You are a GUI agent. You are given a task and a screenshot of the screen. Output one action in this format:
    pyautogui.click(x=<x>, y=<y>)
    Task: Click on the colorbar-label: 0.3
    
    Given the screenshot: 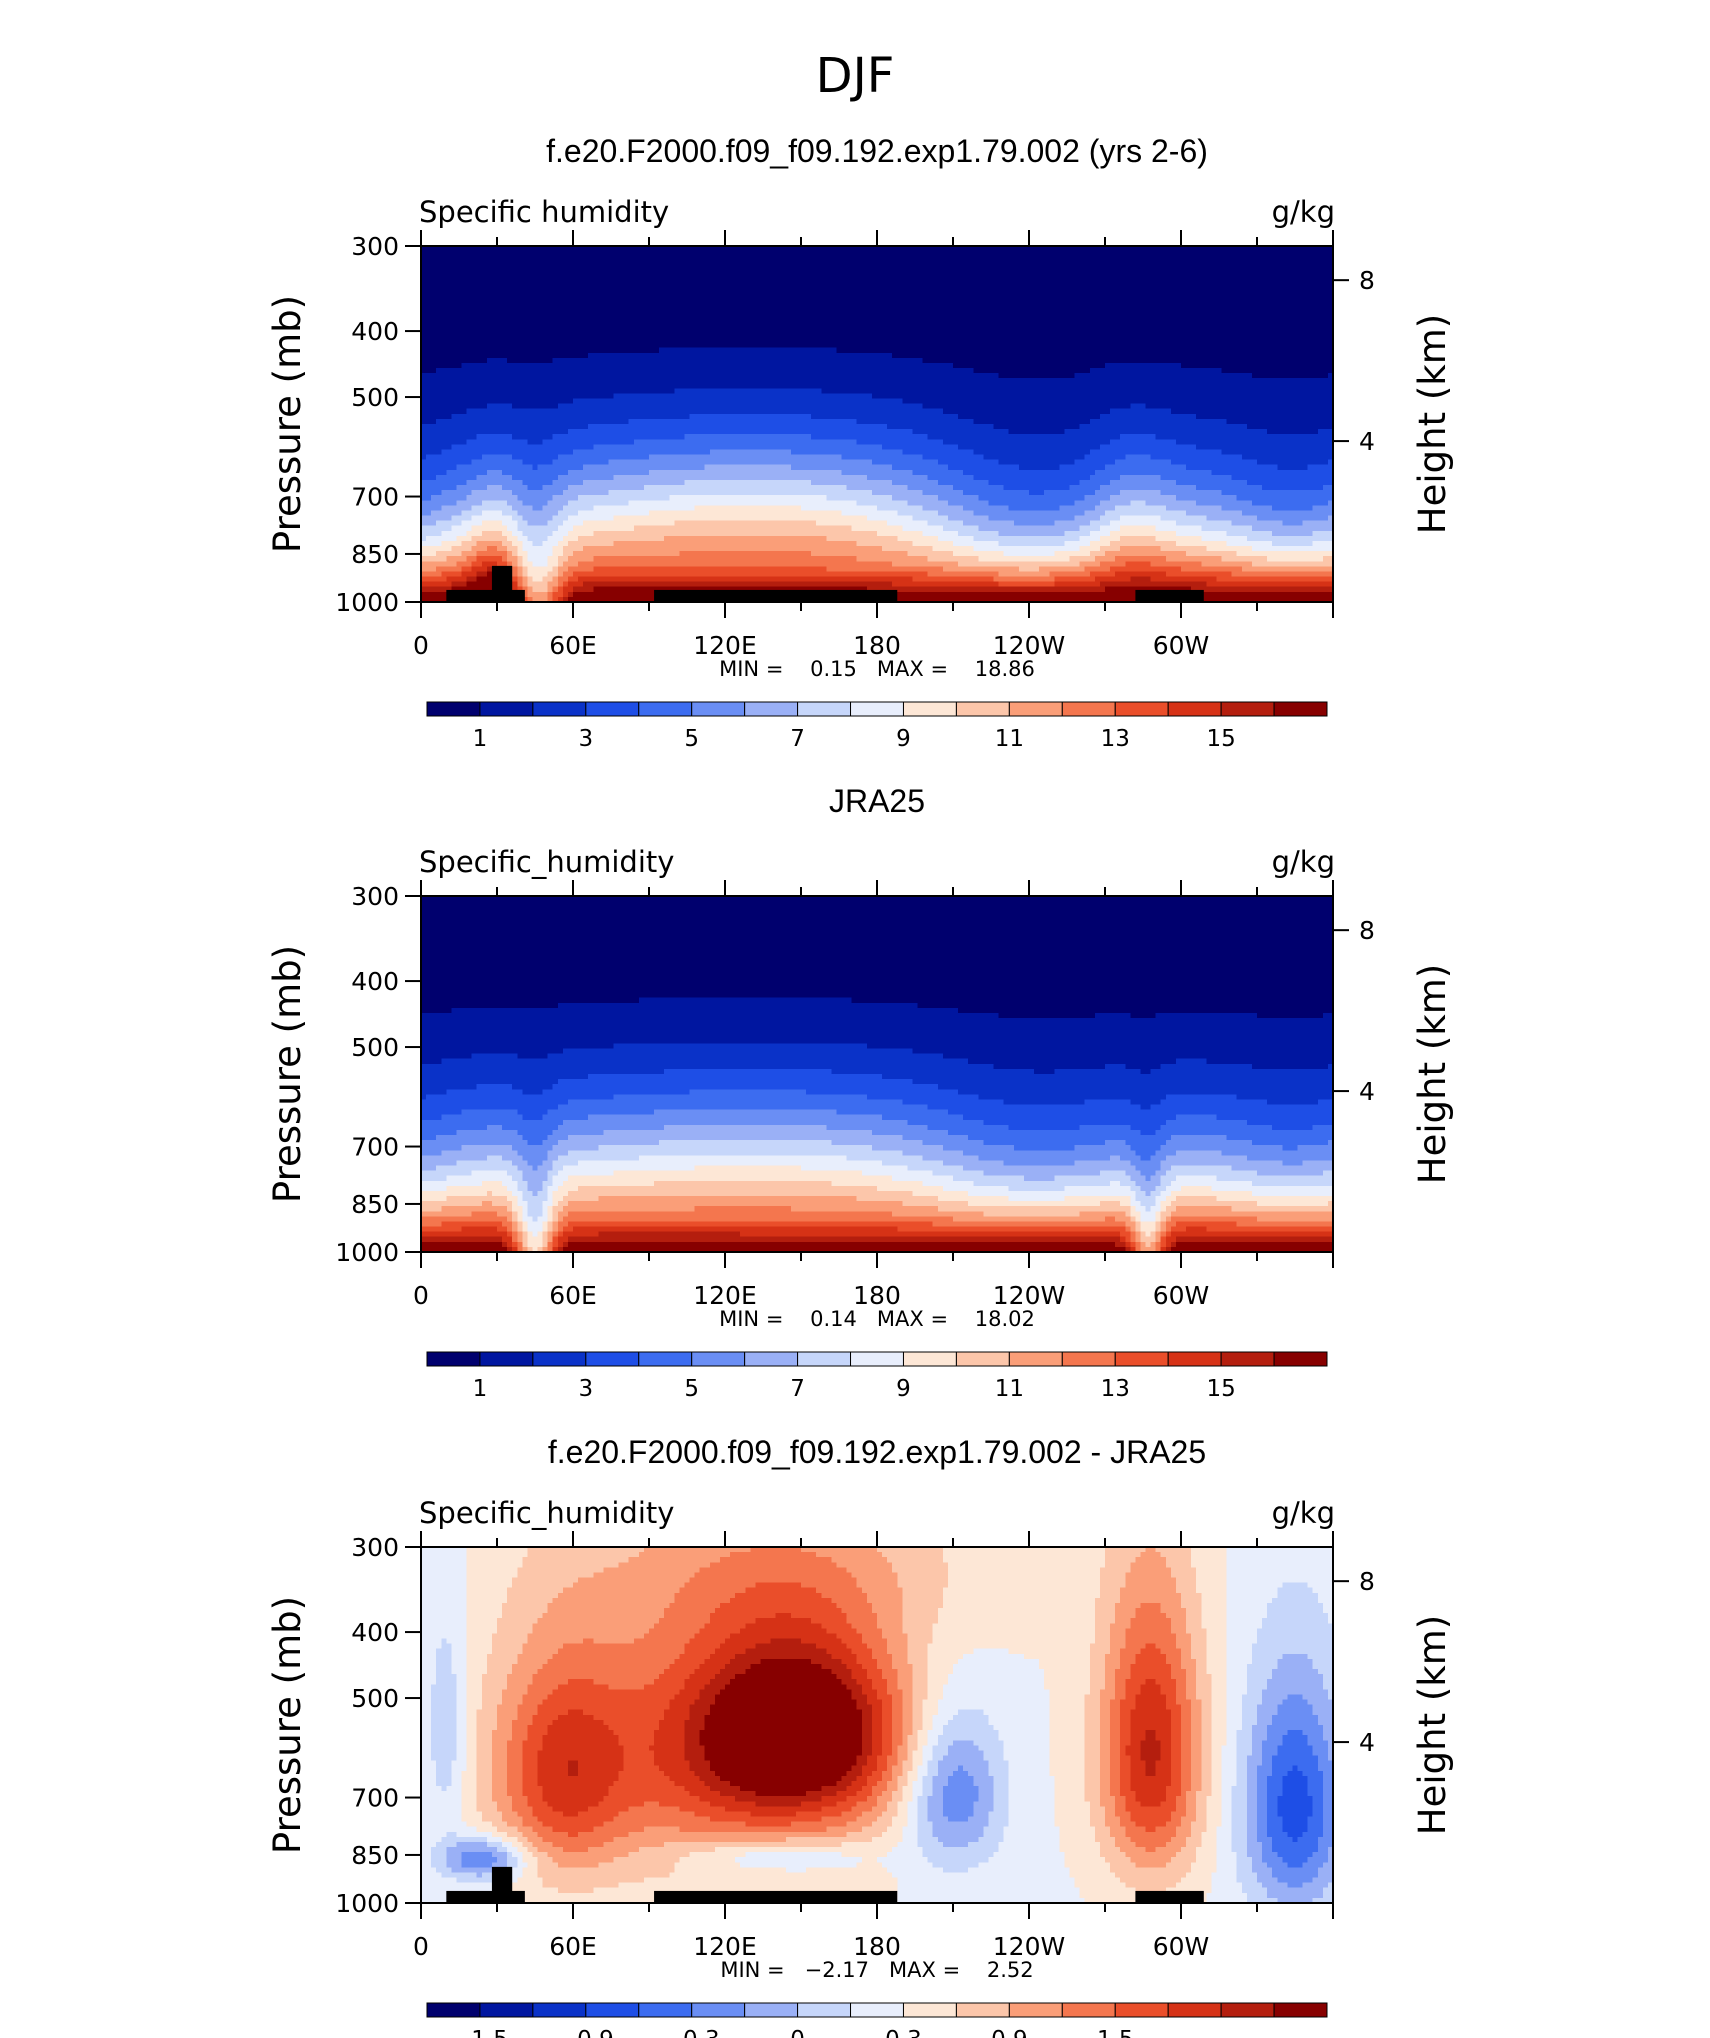 What is the action you would take?
    pyautogui.click(x=903, y=2032)
    